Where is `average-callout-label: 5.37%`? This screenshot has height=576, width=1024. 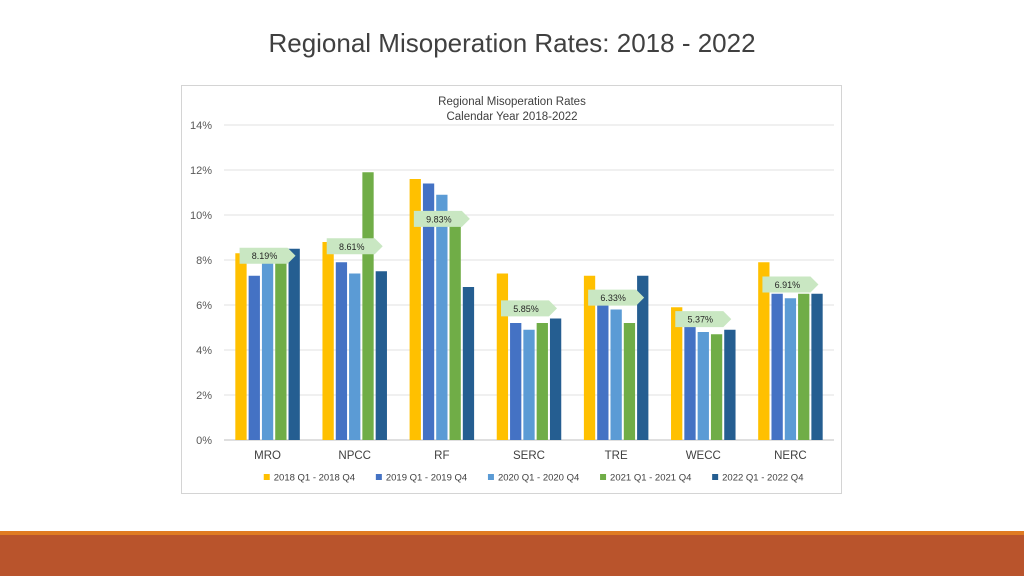 average-callout-label: 5.37% is located at coordinates (701, 320).